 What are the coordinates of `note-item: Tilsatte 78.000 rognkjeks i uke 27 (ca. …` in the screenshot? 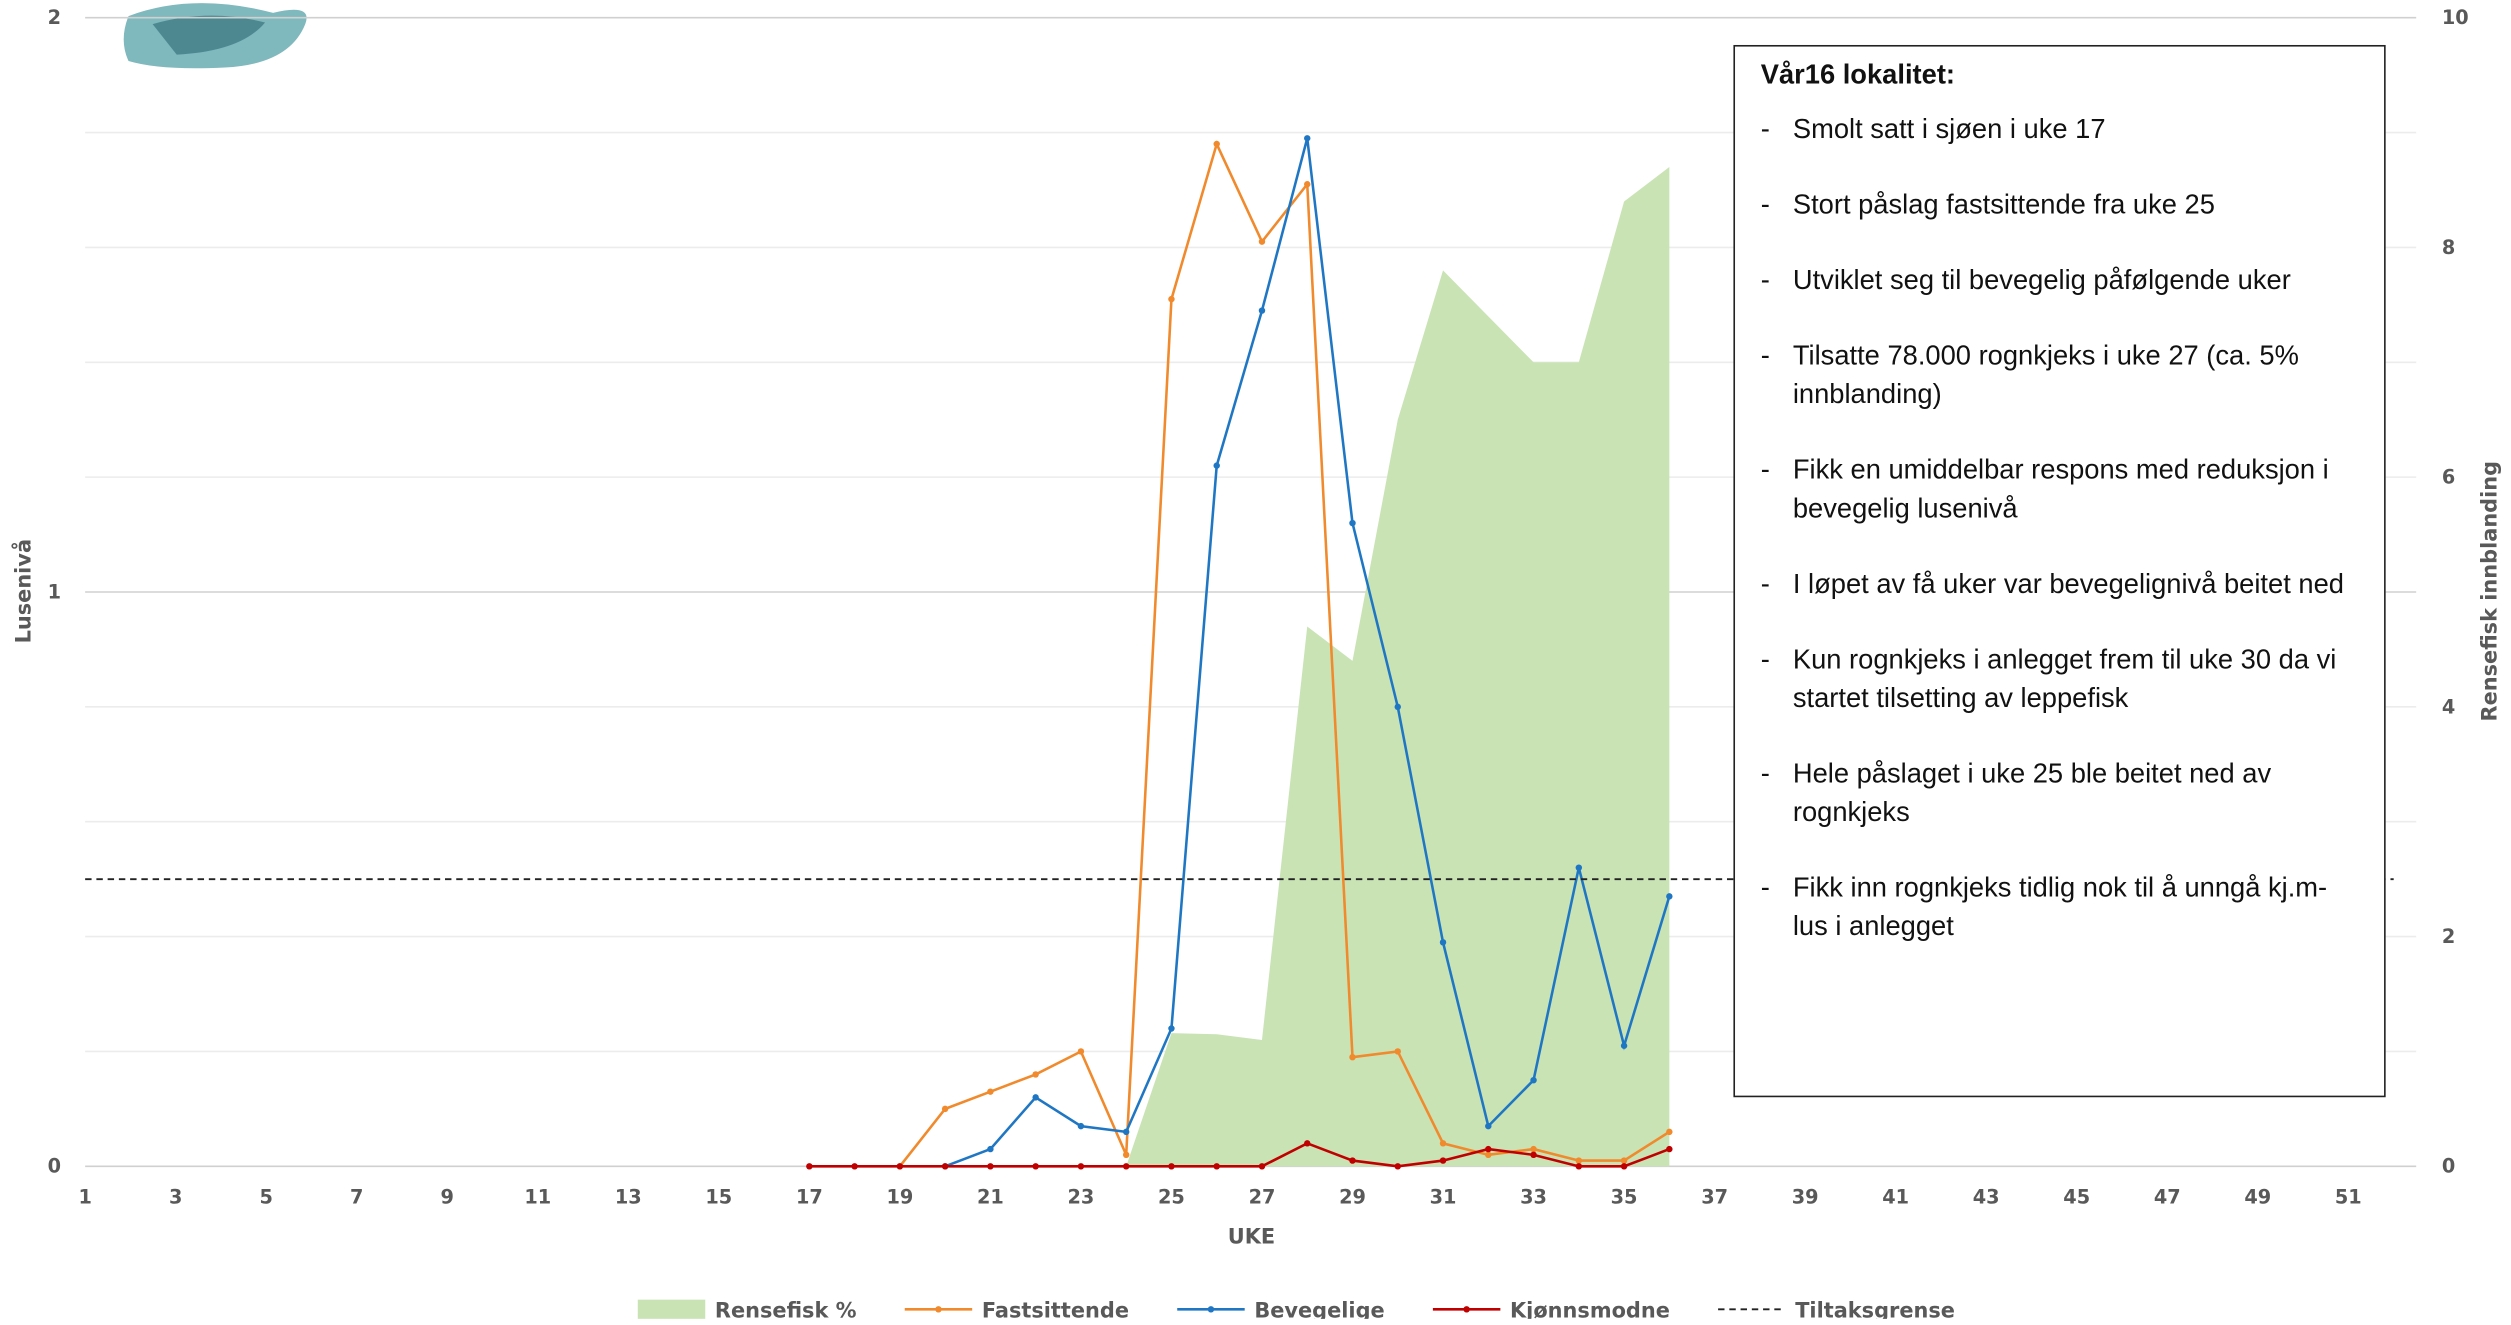 It's located at (2060, 375).